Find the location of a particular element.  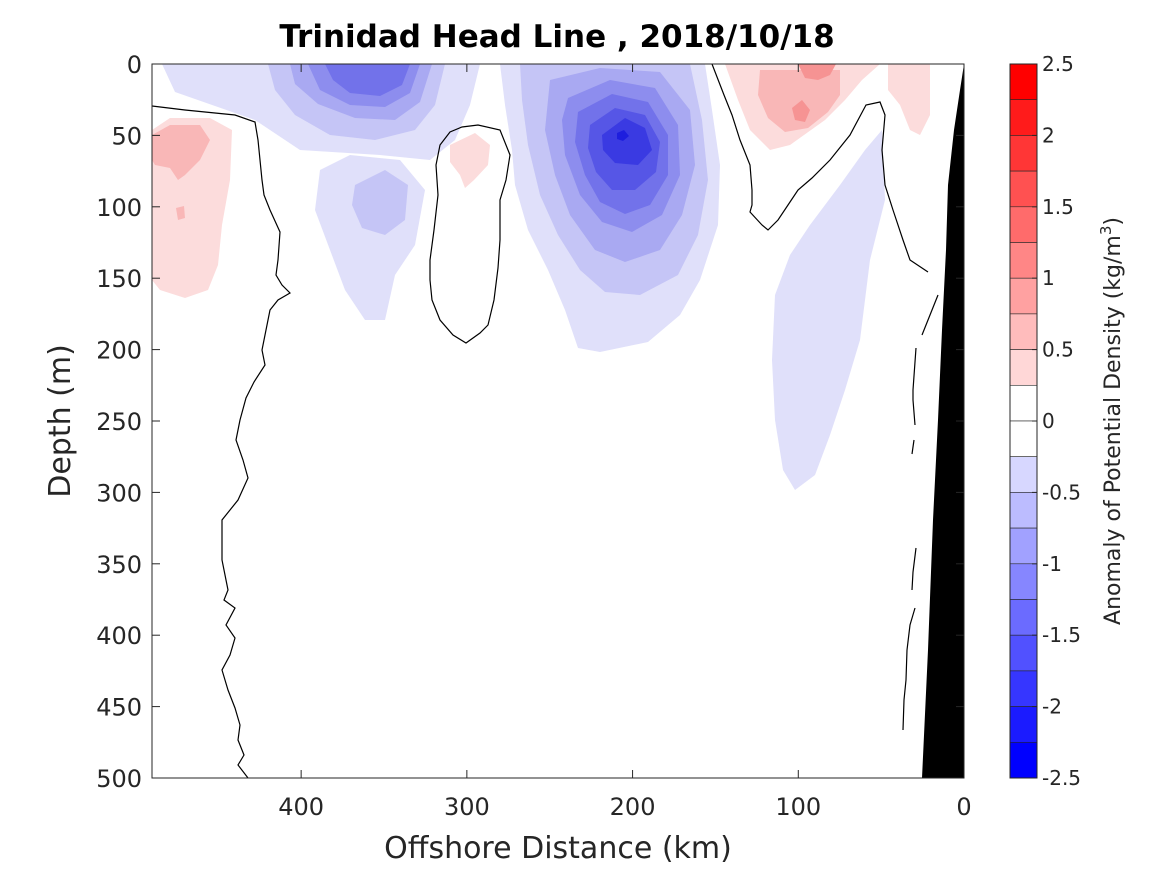

zero-contour-shelf is located at coordinates (820, 168).